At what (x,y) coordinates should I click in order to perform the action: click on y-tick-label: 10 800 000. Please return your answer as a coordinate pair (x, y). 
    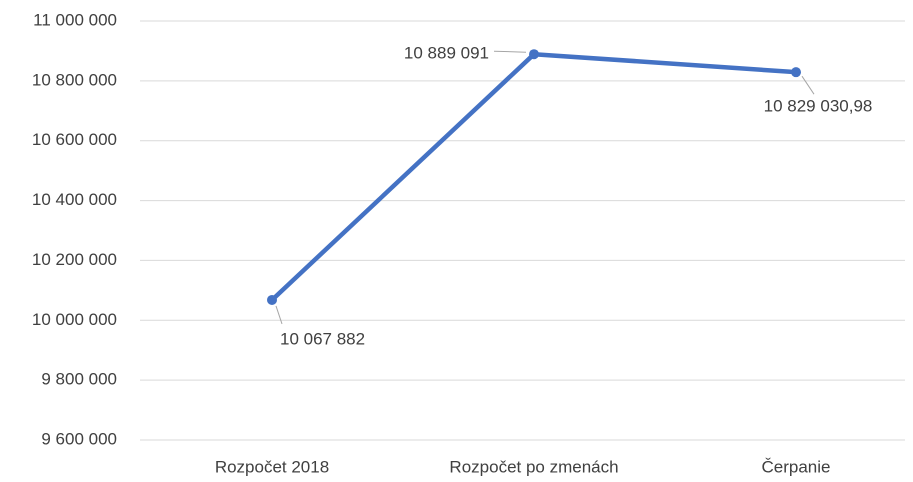
    Looking at the image, I should click on (74, 79).